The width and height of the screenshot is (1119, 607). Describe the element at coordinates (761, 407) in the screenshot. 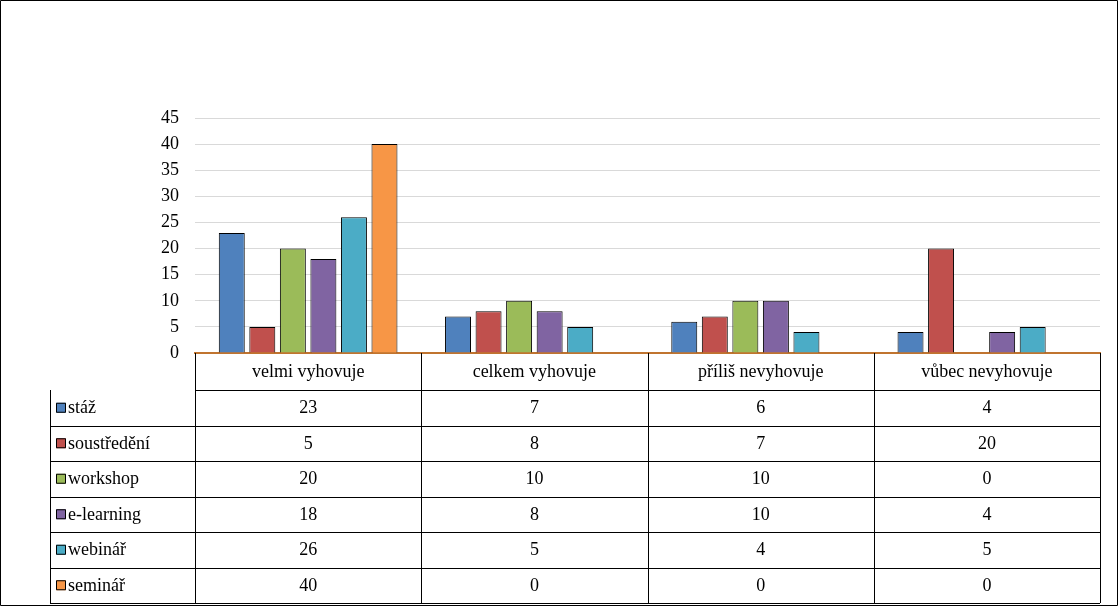

I see `data-label: 6` at that location.